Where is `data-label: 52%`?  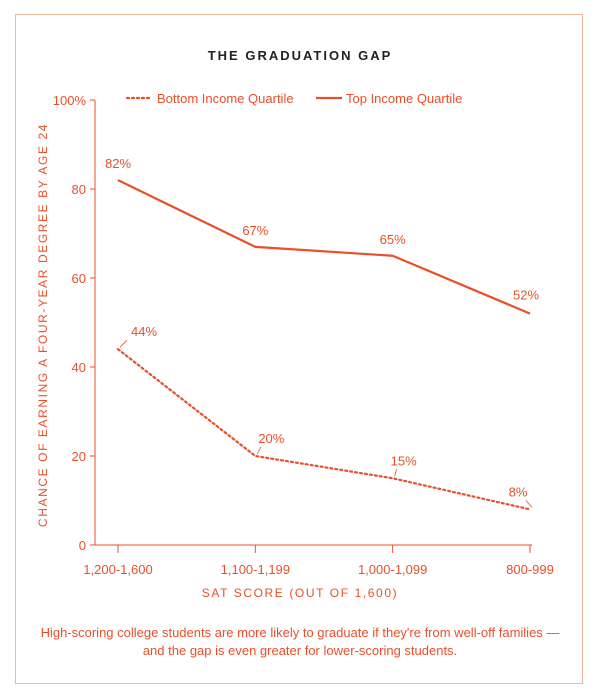
data-label: 52% is located at coordinates (526, 295).